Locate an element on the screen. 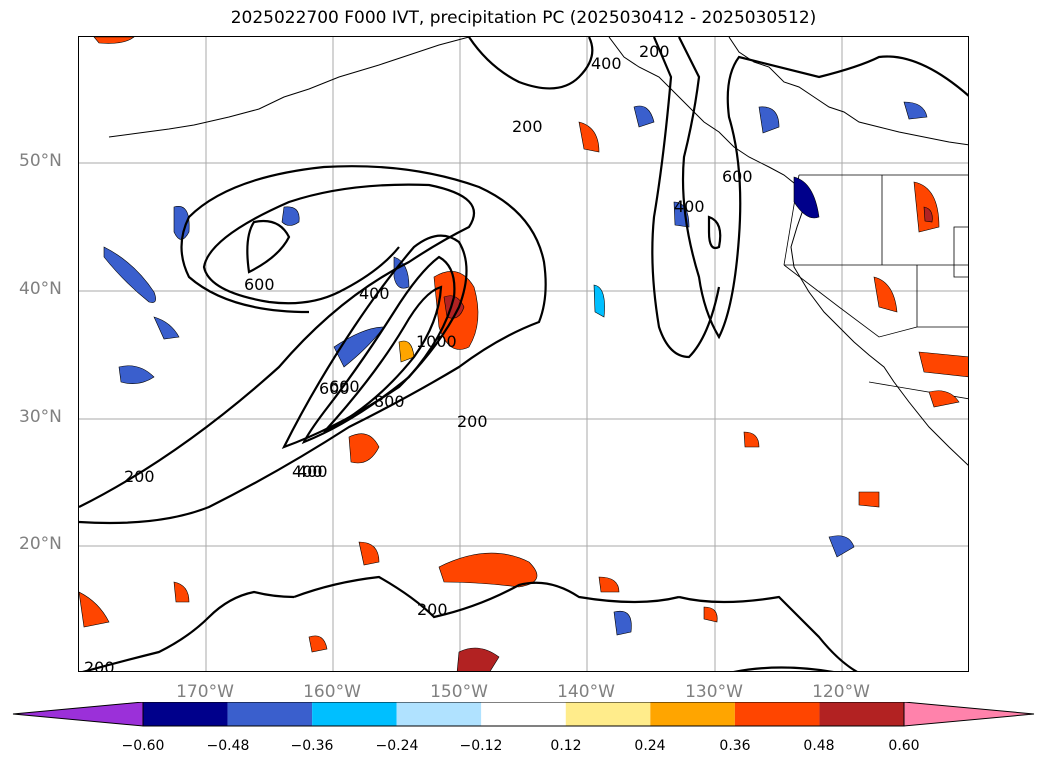  colorbar-tick: 0.12 is located at coordinates (566, 746).